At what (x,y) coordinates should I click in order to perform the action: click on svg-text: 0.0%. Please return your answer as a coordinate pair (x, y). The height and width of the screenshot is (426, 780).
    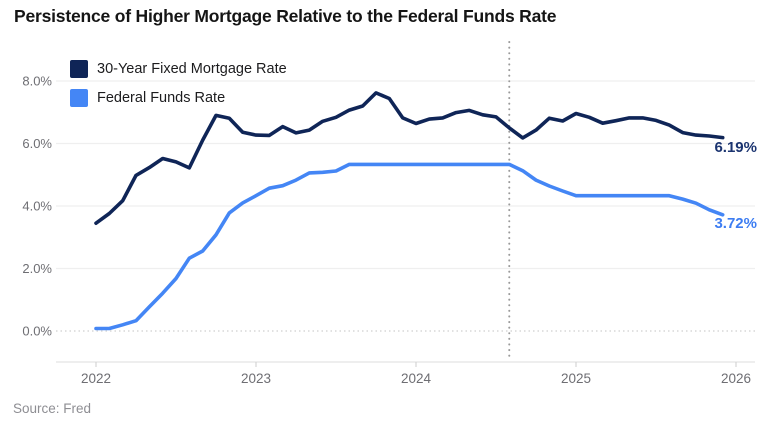
    Looking at the image, I should click on (37, 331).